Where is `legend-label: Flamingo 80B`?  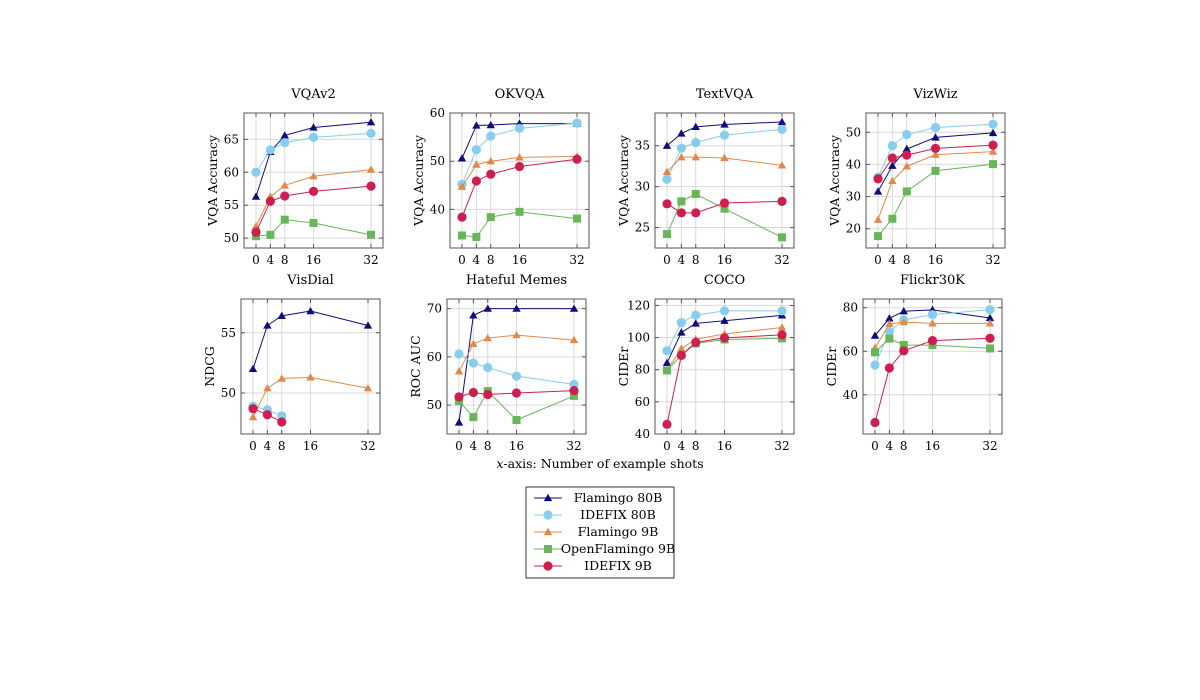 legend-label: Flamingo 80B is located at coordinates (618, 497).